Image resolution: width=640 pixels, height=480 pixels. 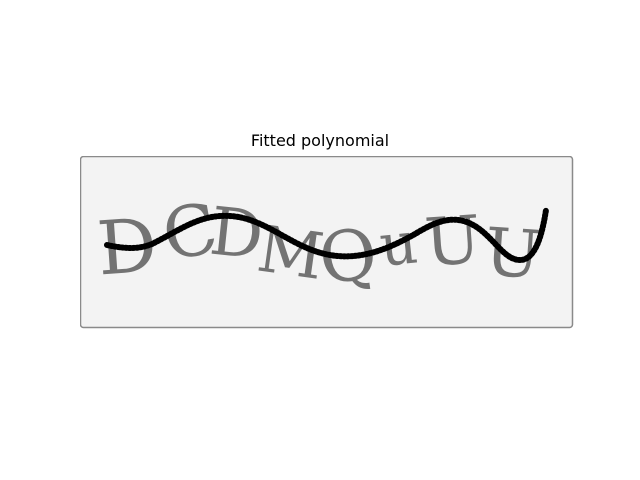 I want to click on captcha-glyph-d2: D, so click(x=236, y=234).